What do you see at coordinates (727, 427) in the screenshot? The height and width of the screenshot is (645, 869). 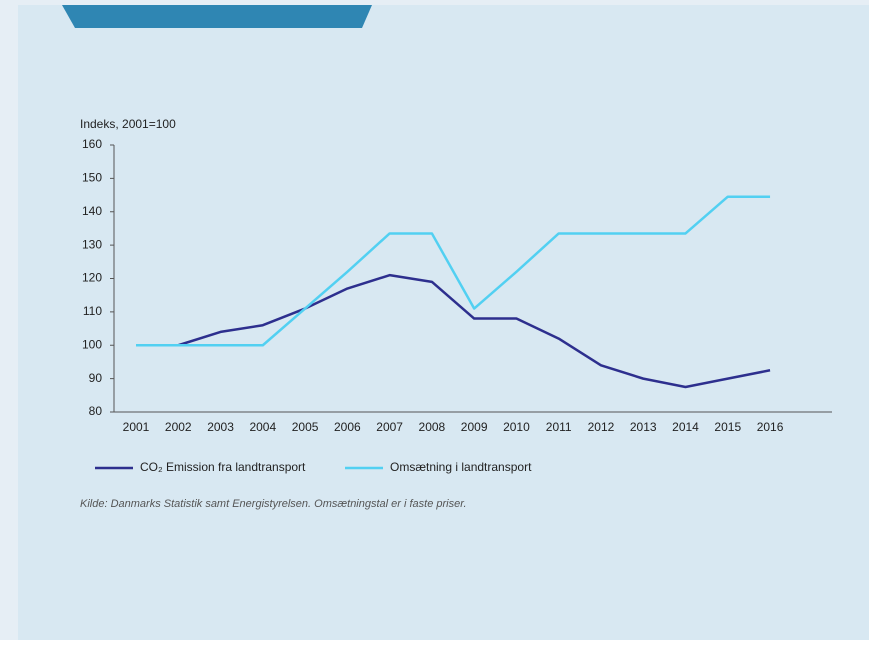 I see `x-tick-label: 2015` at bounding box center [727, 427].